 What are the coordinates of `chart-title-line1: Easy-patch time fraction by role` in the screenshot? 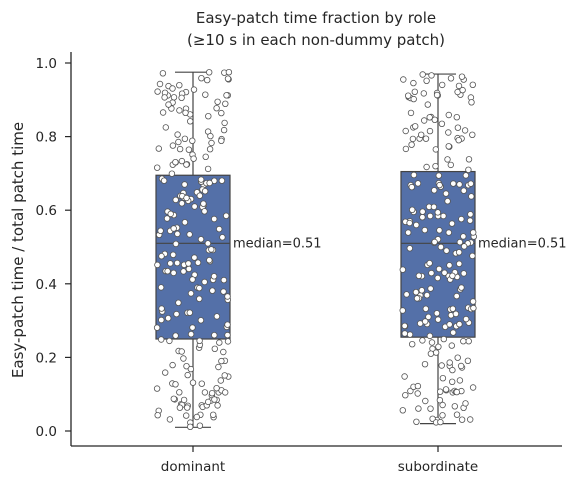 It's located at (316, 18).